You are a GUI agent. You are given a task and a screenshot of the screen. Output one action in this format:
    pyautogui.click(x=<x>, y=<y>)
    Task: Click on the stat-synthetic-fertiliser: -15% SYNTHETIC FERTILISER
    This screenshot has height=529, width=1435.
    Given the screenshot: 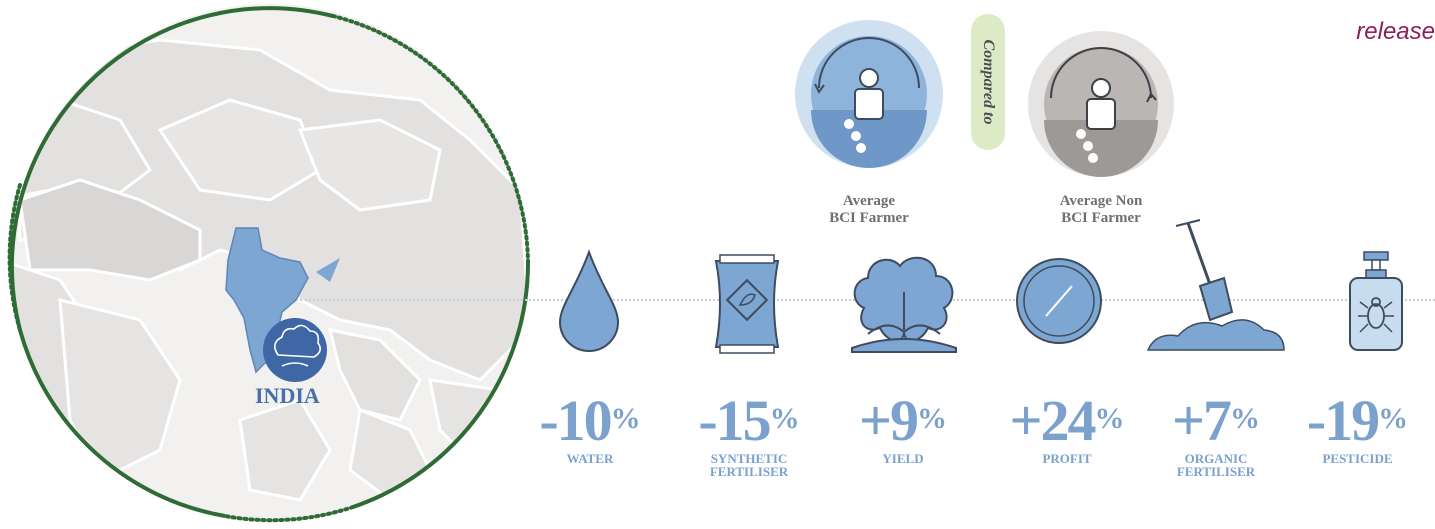 What is the action you would take?
    pyautogui.click(x=749, y=435)
    